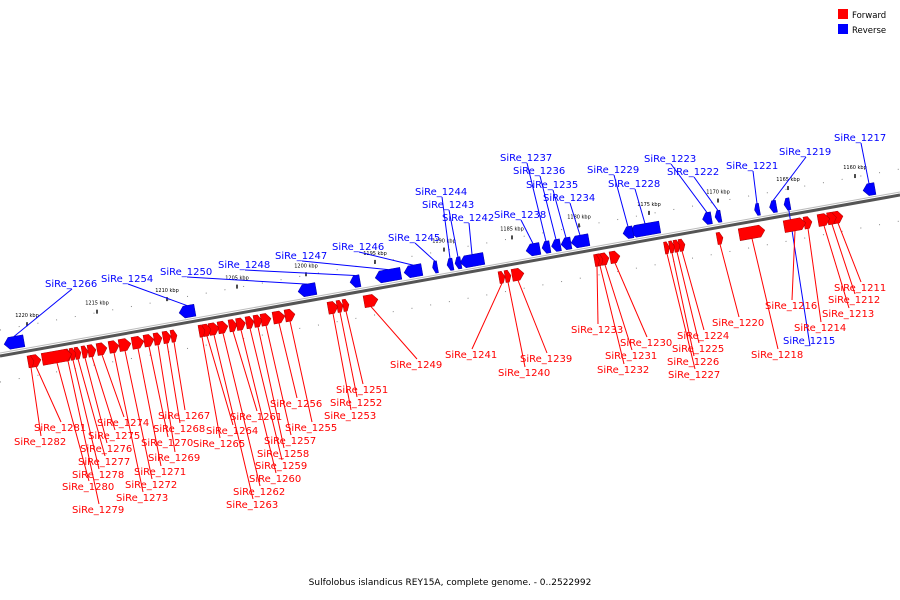 Image resolution: width=900 pixels, height=600 pixels. Describe the element at coordinates (296, 404) in the screenshot. I see `gene-label: SiRe_1256` at that location.